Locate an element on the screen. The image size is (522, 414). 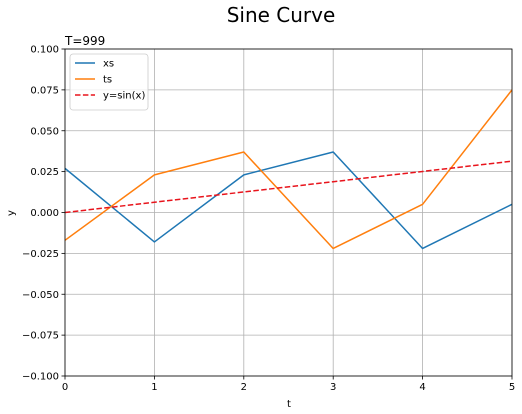
chart-title: Sine Curve is located at coordinates (281, 15).